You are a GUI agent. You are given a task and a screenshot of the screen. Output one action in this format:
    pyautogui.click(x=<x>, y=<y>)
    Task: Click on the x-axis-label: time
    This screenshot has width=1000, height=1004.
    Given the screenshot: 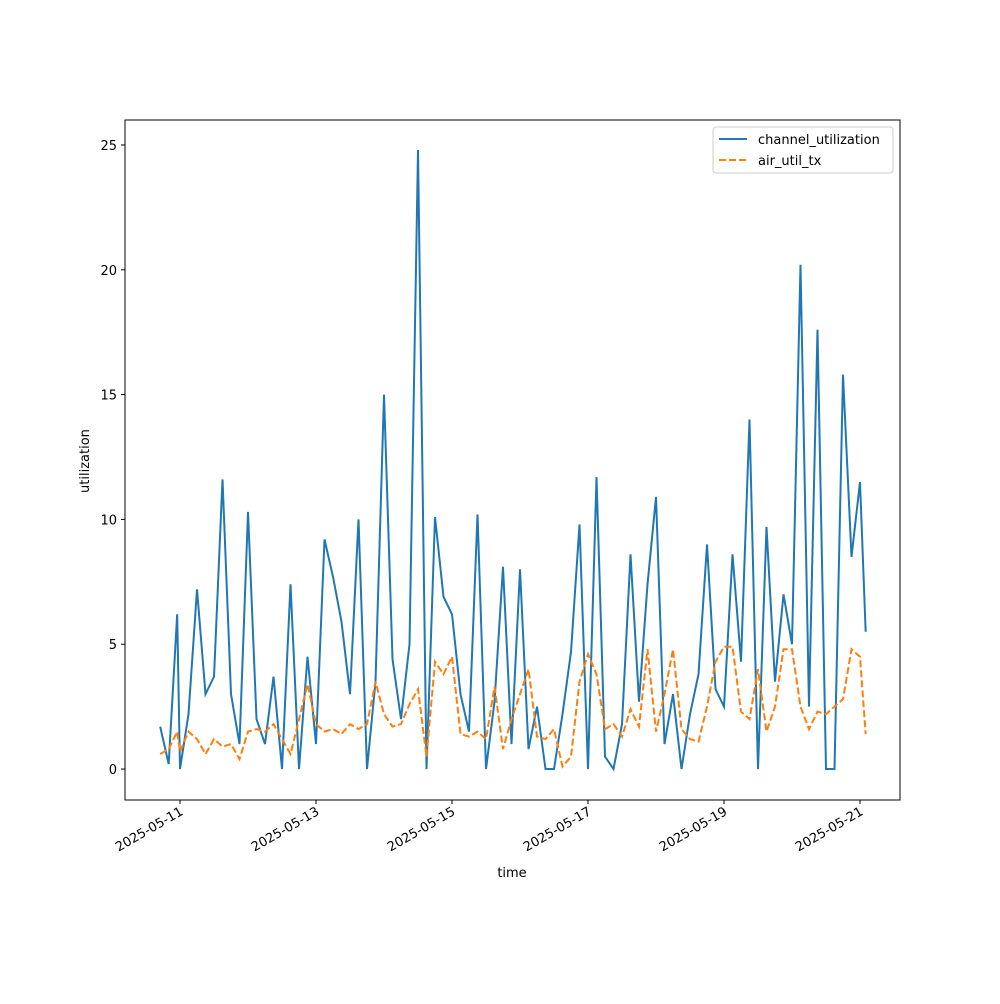 What is the action you would take?
    pyautogui.click(x=511, y=873)
    